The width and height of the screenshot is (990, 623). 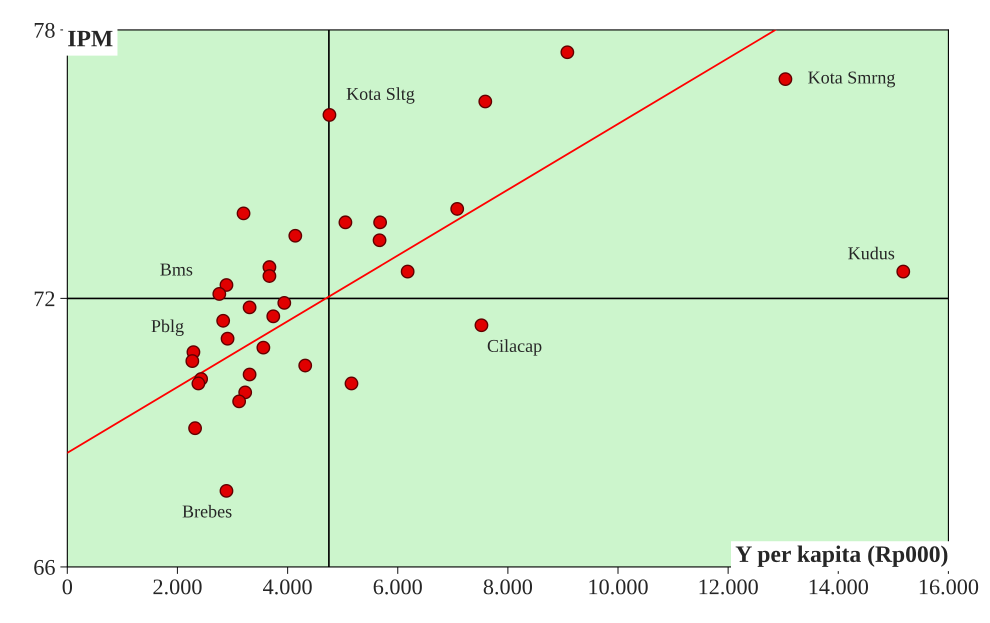 I want to click on annotation: Brebes, so click(x=207, y=511).